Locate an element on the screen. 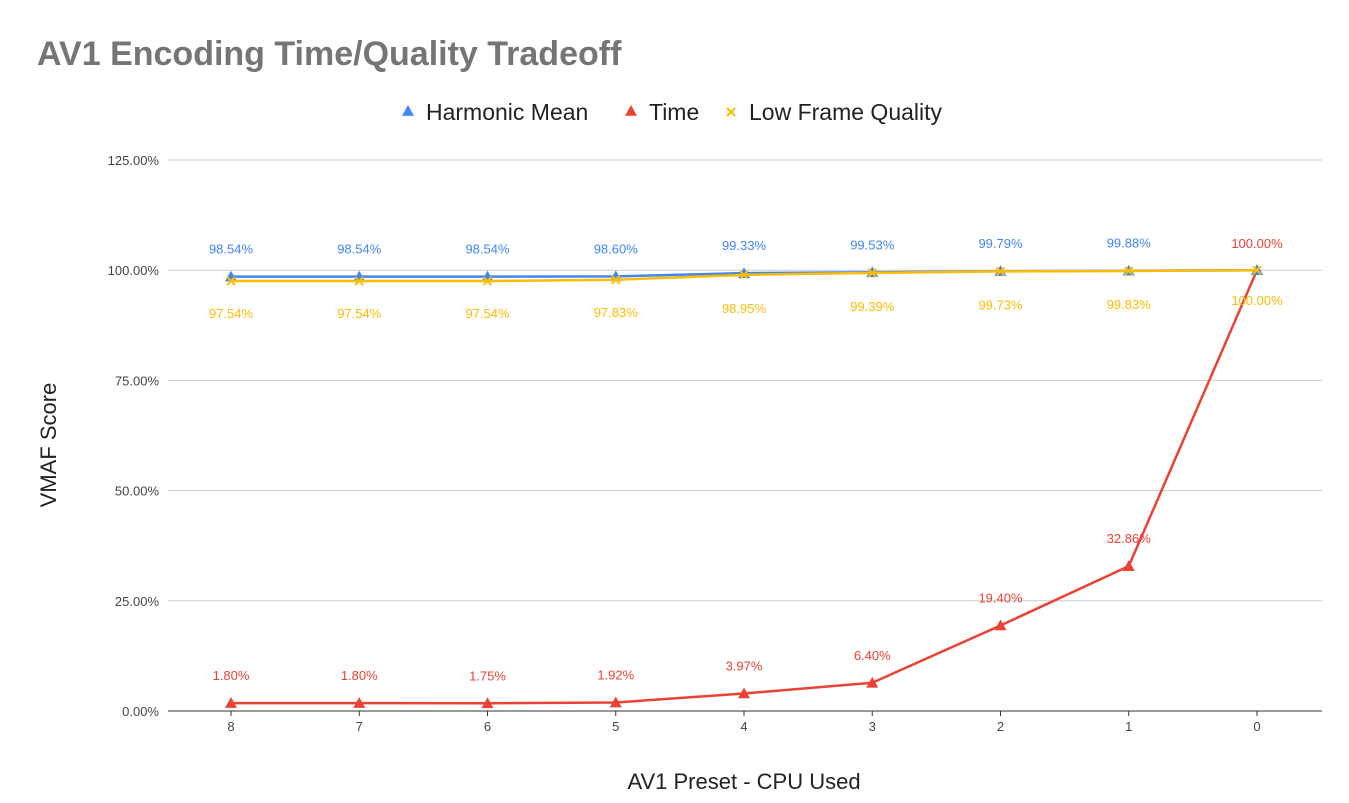 This screenshot has width=1349, height=803. y-tick-label: 25.00% is located at coordinates (137, 601).